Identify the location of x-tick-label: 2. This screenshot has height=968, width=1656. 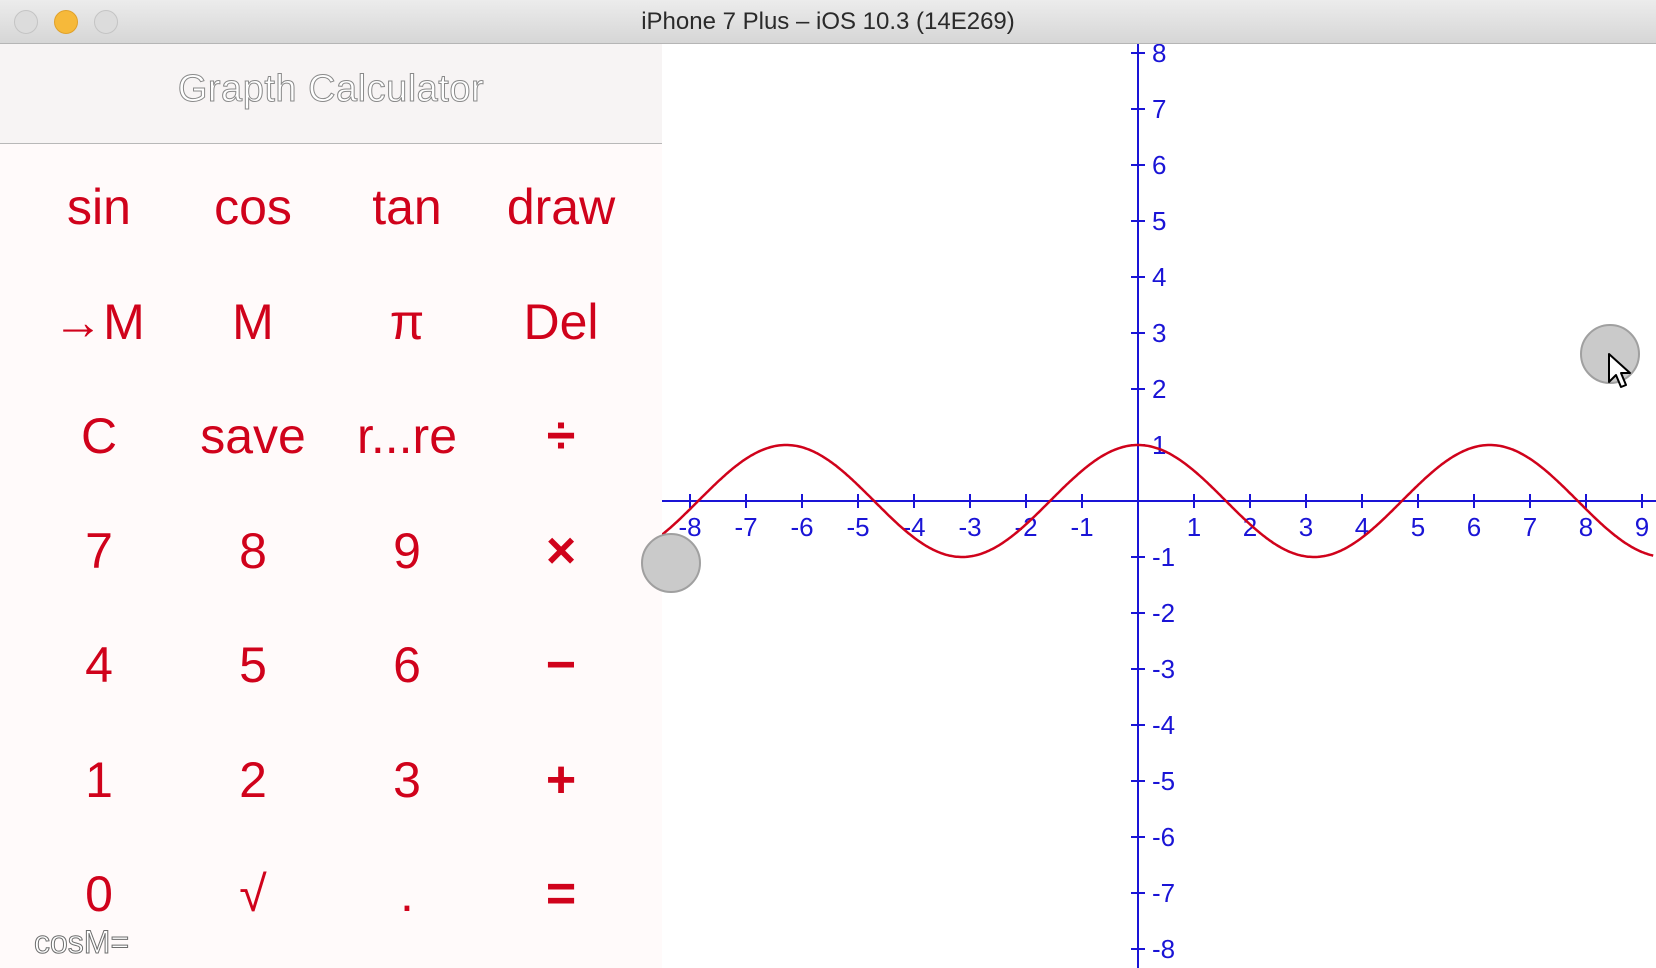
(1250, 527).